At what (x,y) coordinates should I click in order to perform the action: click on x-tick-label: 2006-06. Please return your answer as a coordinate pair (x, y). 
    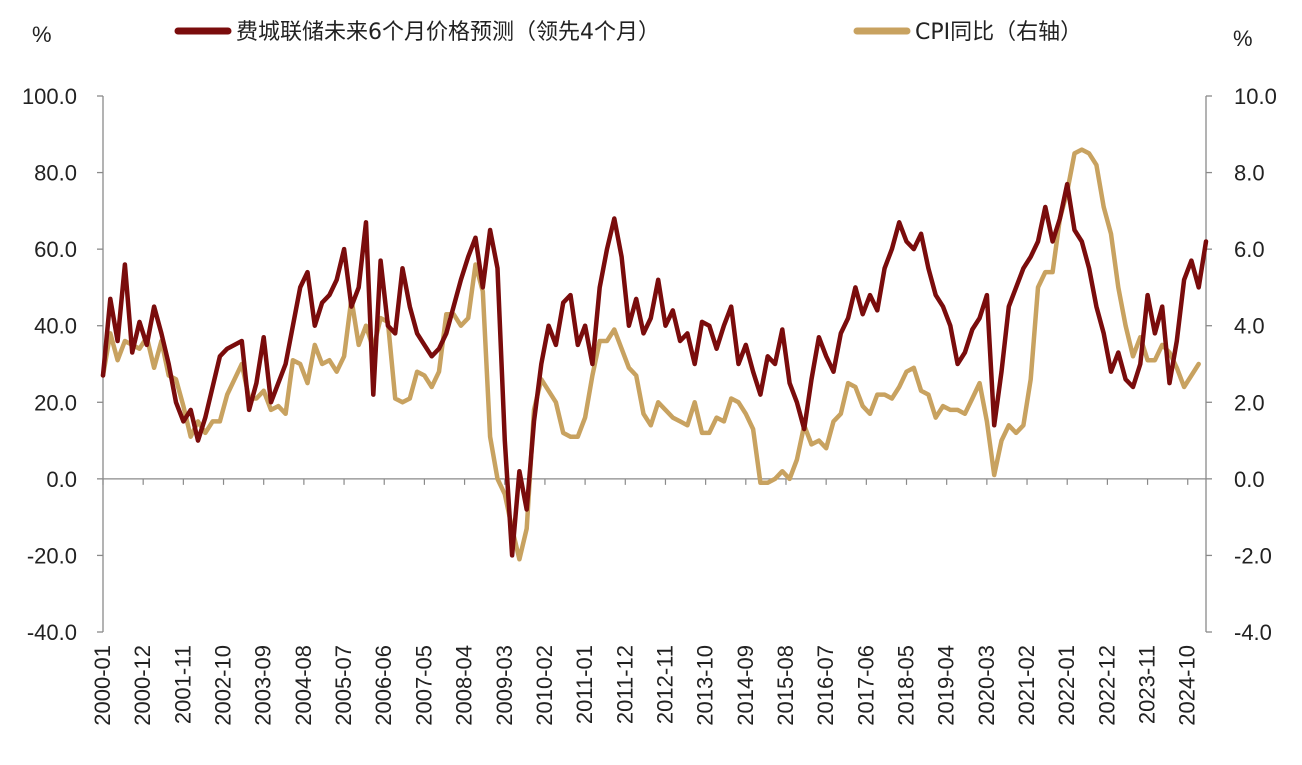
    Looking at the image, I should click on (383, 685).